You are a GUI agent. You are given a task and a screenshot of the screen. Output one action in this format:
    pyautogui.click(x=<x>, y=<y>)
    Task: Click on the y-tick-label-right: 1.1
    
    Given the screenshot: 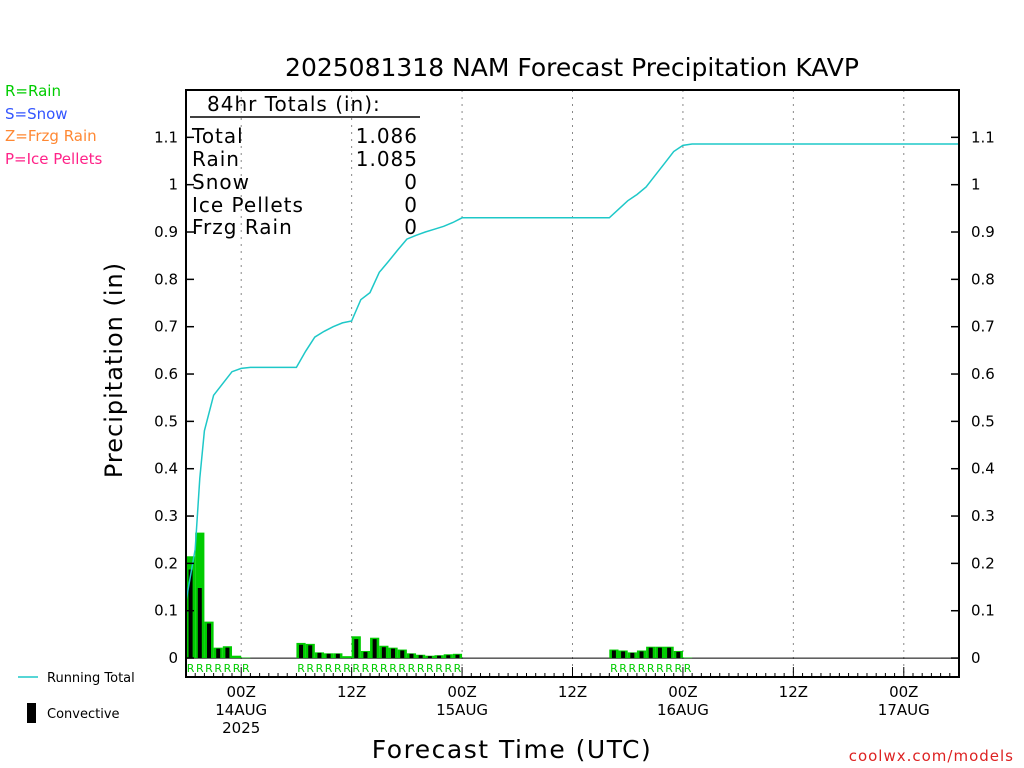 What is the action you would take?
    pyautogui.click(x=983, y=137)
    